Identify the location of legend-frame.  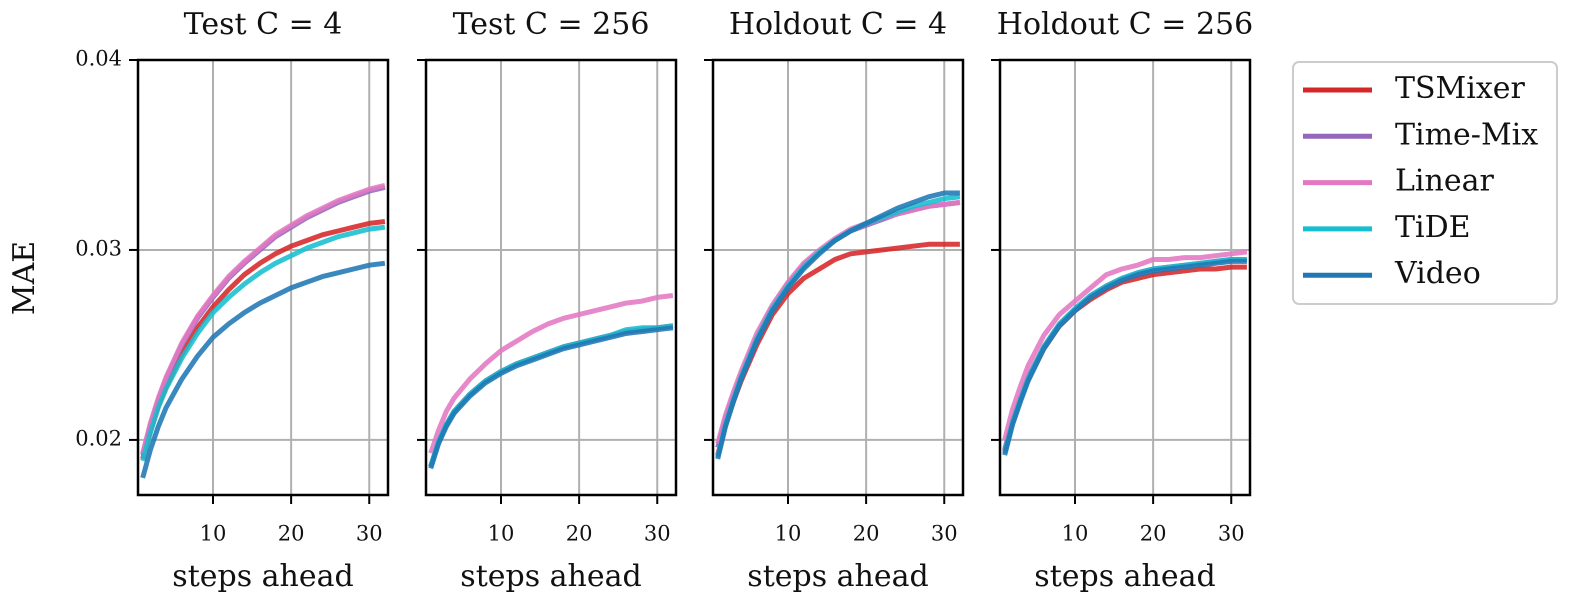
(1425, 183).